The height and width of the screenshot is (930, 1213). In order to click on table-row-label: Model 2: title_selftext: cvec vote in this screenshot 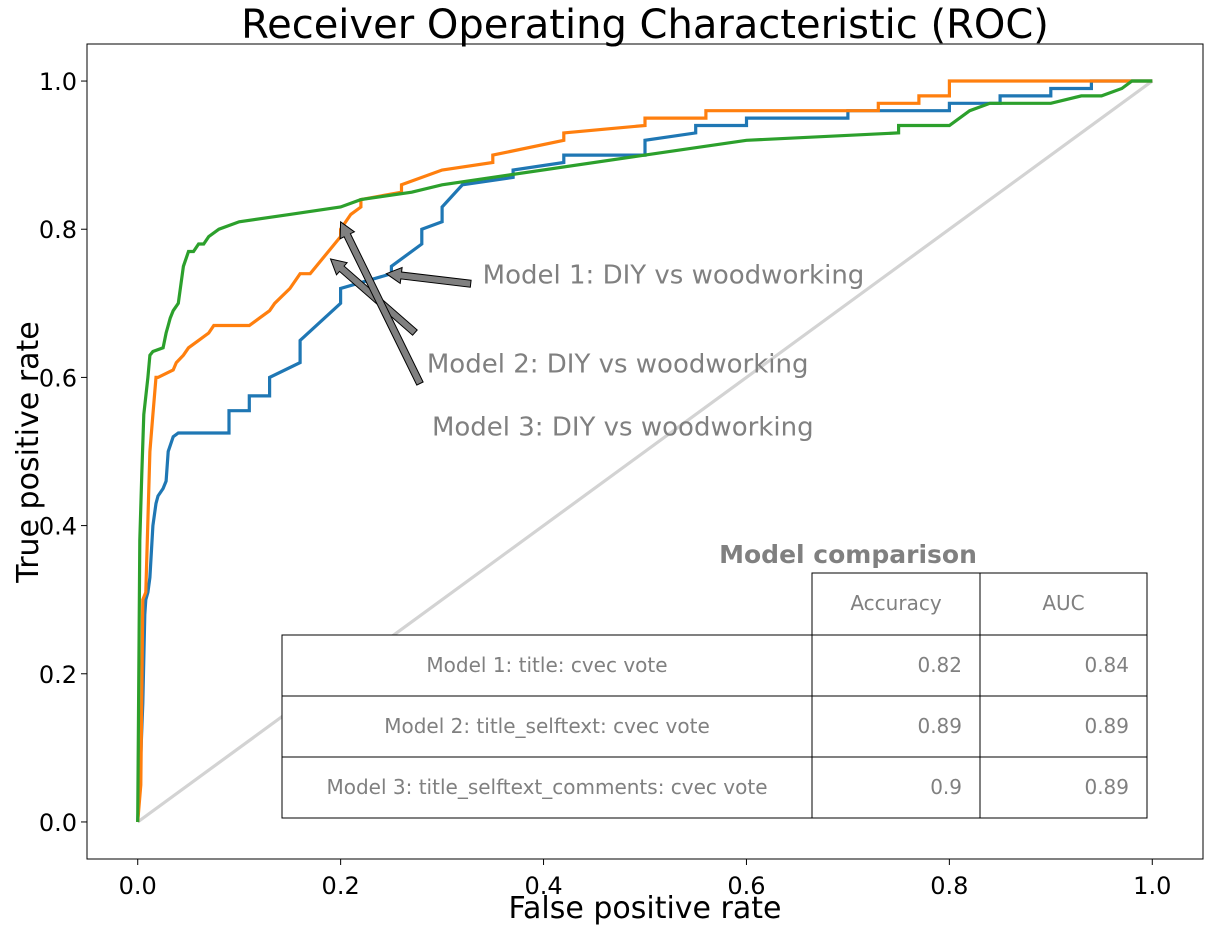, I will do `click(547, 726)`.